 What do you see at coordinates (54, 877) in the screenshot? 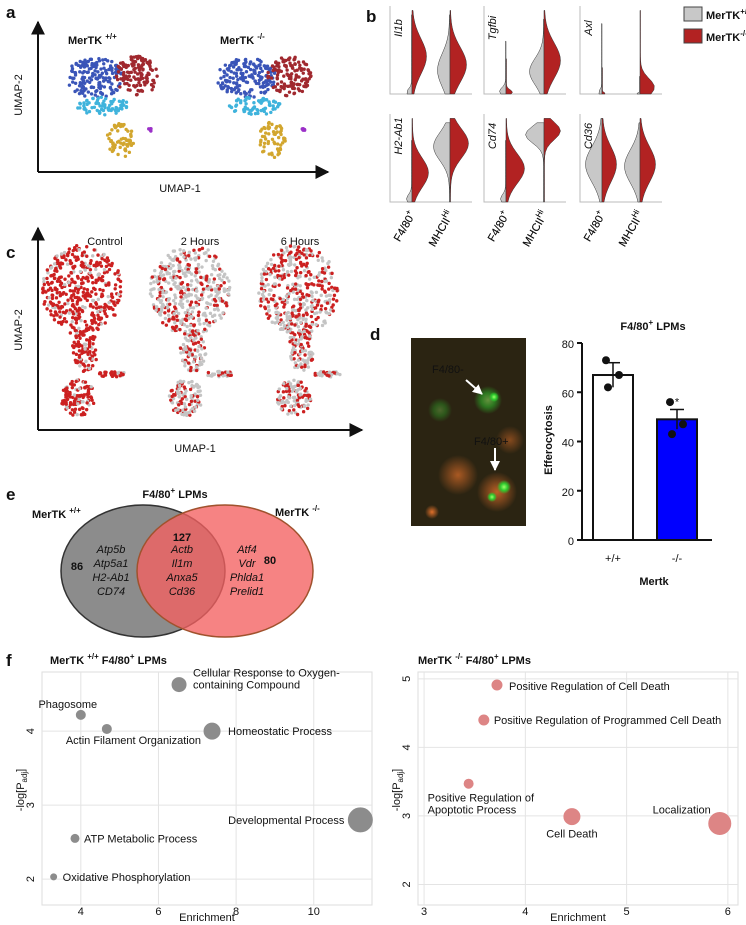
I see `bubble` at bounding box center [54, 877].